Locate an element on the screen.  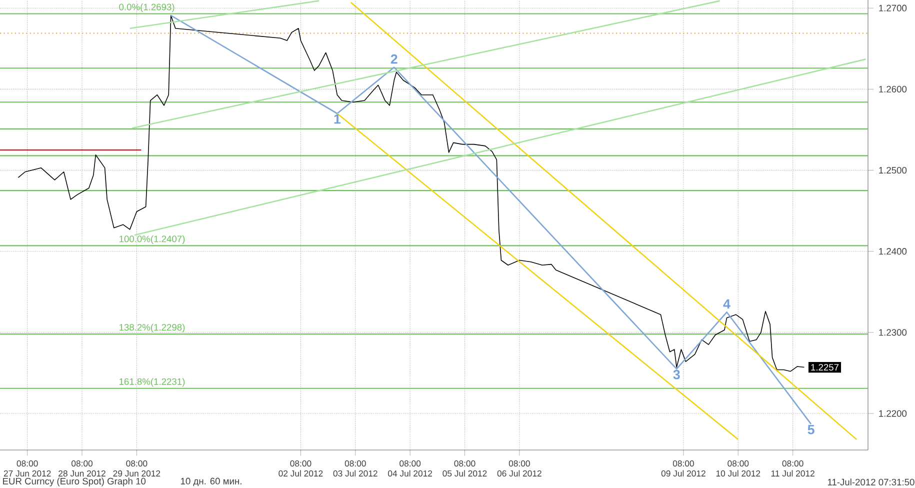
text: 10 дн. 60 мин. is located at coordinates (211, 482).